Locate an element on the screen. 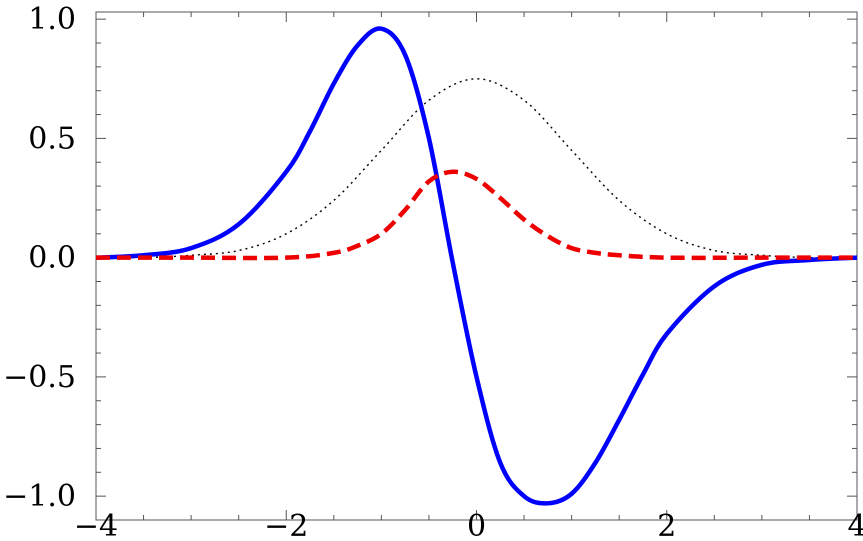 The image size is (863, 541). y-tick-label: 0.0 is located at coordinates (52, 258).